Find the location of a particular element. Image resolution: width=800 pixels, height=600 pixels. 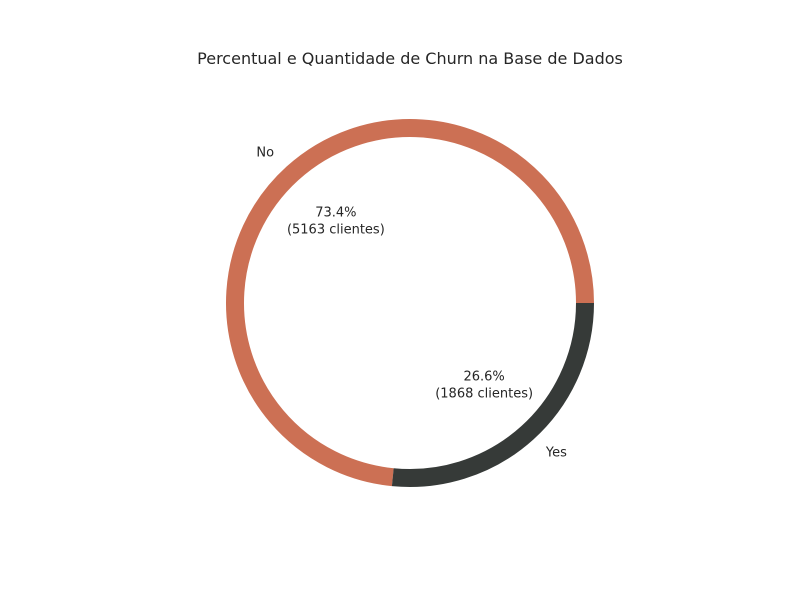

slice-yes is located at coordinates (492, 394).